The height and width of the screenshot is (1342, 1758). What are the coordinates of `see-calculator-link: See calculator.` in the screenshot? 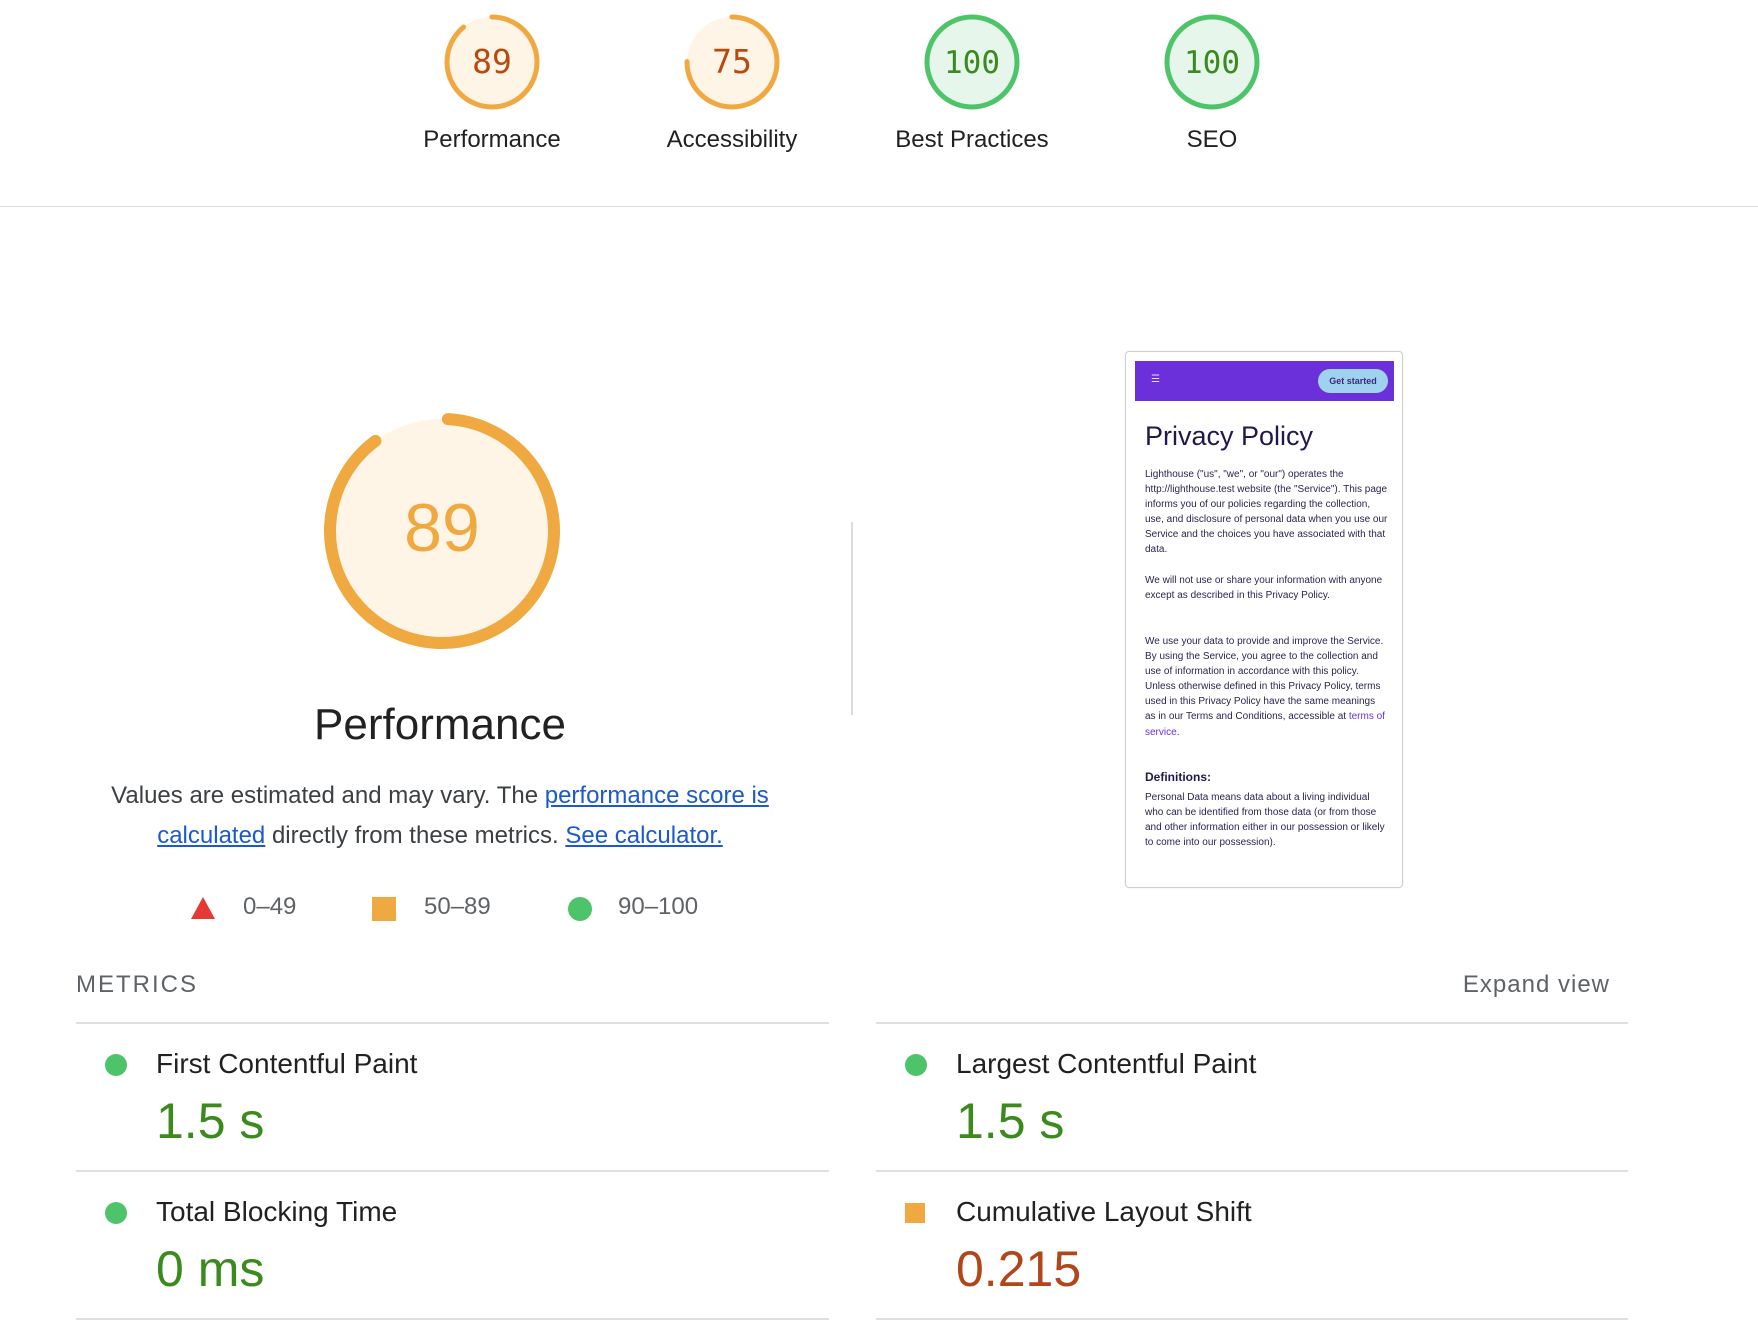 It's located at (644, 835).